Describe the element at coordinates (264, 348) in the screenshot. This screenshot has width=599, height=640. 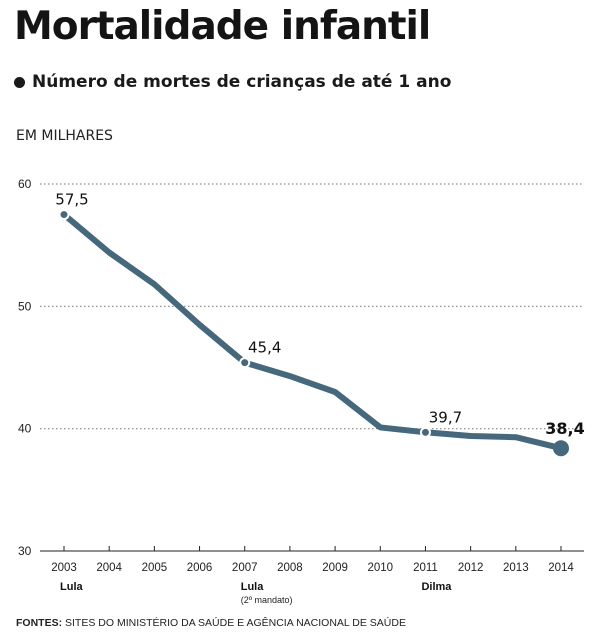
I see `data-label: 45,4` at that location.